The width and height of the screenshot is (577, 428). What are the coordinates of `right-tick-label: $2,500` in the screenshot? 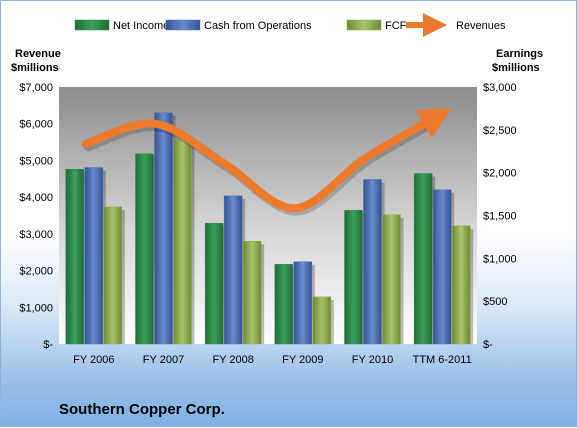 It's located at (500, 131).